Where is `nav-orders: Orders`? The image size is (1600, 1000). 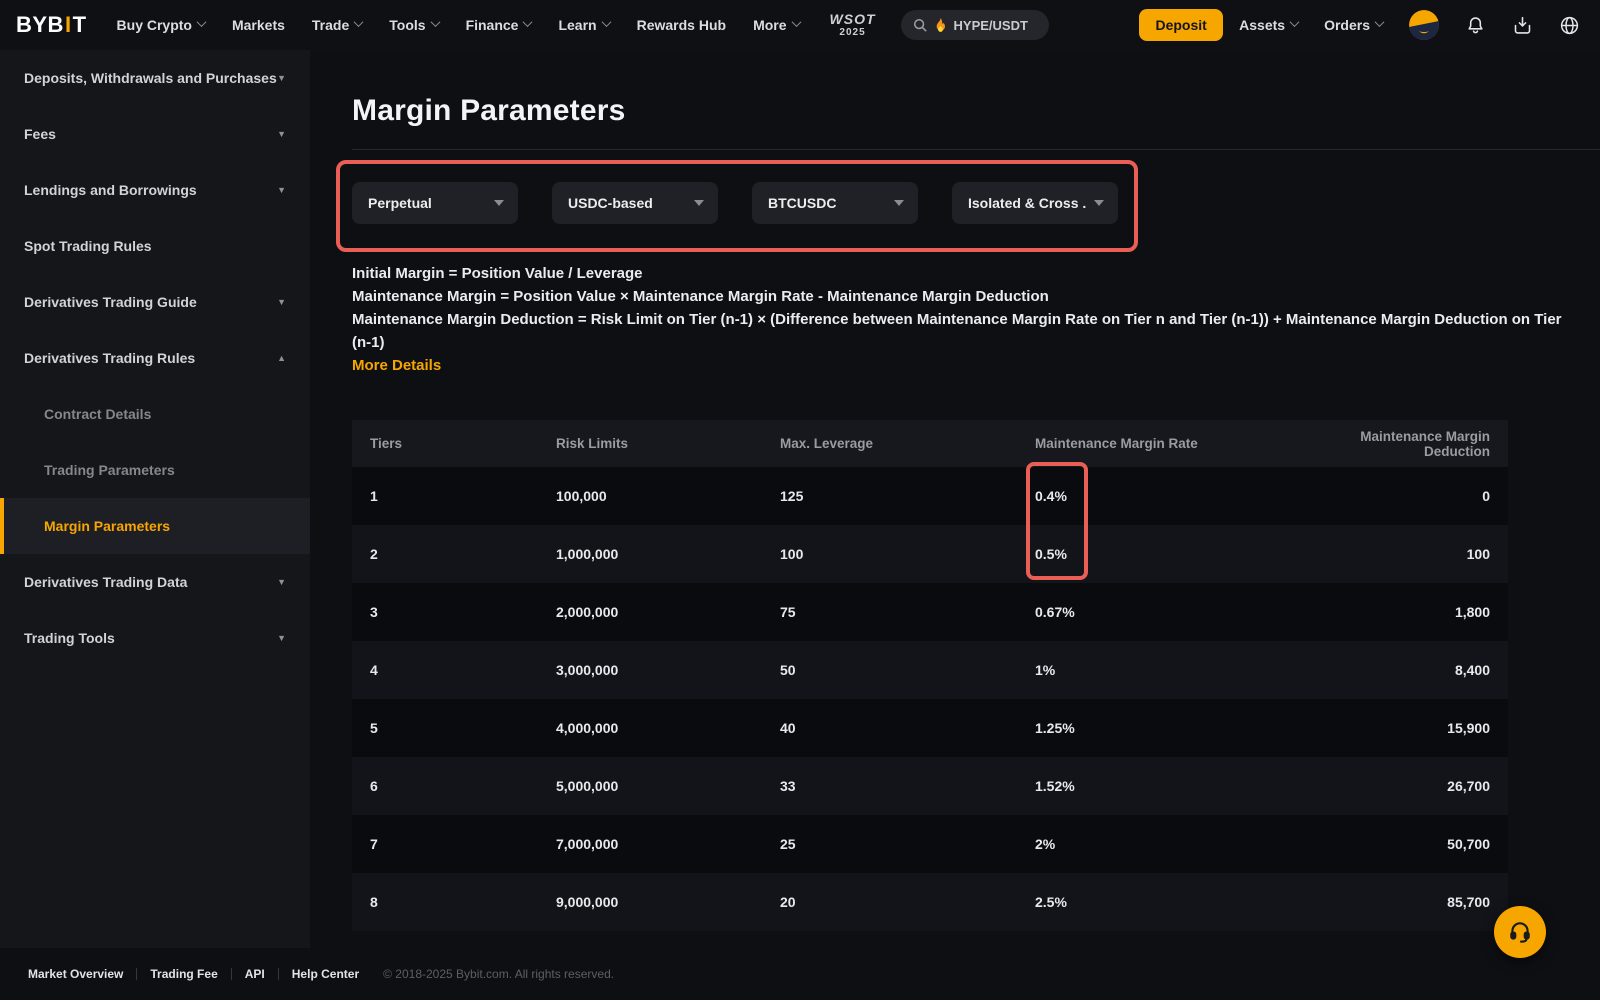
nav-orders: Orders is located at coordinates (1354, 25).